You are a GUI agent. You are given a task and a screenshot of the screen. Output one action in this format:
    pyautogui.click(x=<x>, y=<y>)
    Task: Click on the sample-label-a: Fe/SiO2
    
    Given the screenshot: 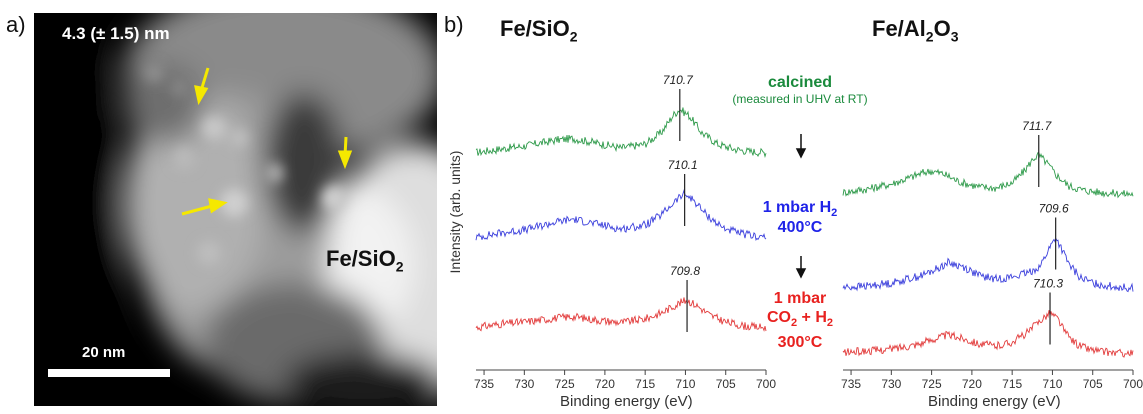 What is the action you would take?
    pyautogui.click(x=365, y=260)
    